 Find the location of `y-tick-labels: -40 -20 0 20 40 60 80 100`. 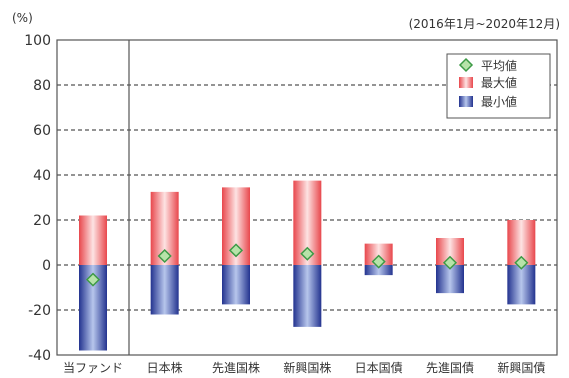

y-tick-labels: -40 -20 0 20 40 60 80 100 is located at coordinates (37, 198).